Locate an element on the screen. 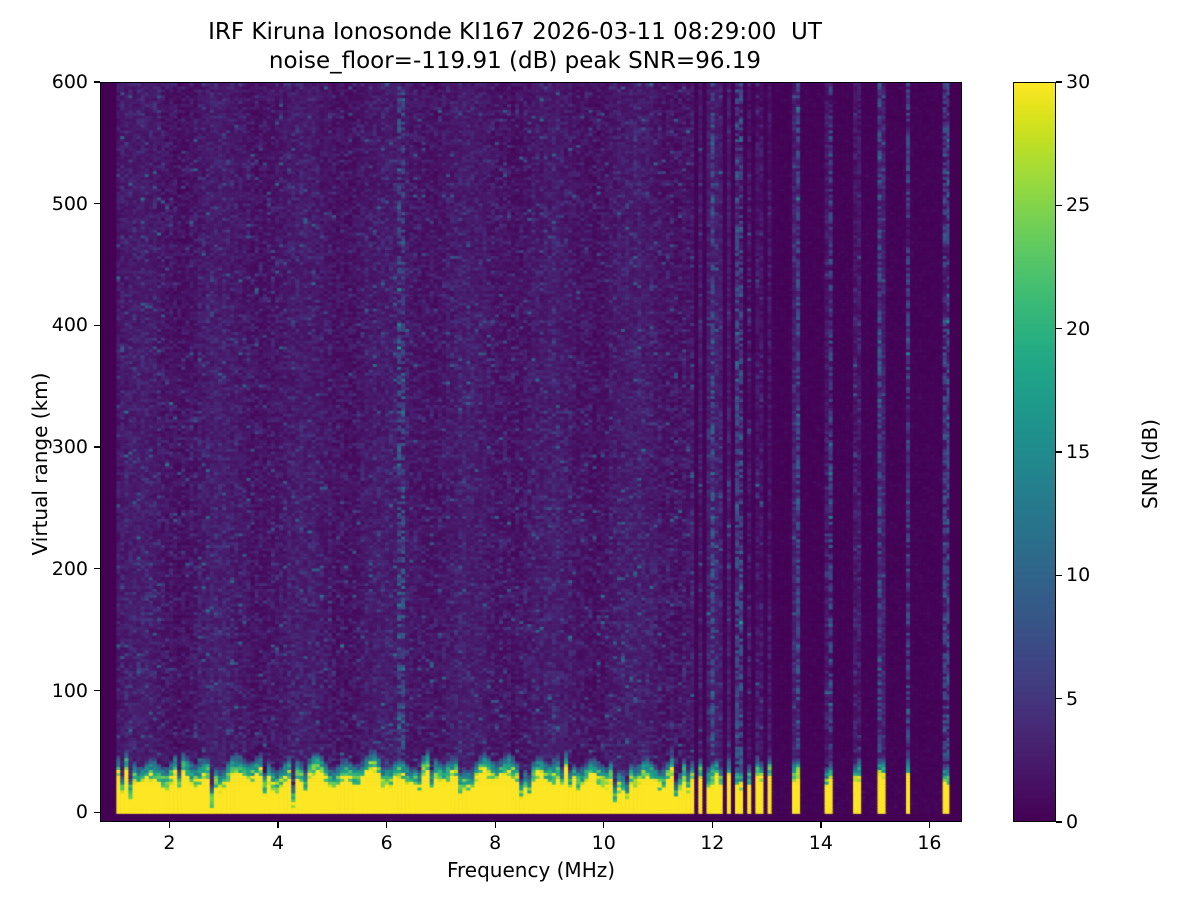 The image size is (1200, 900). title-line-2: noise_floor=-119.91 (dB) peak SNR=96.19 is located at coordinates (515, 61).